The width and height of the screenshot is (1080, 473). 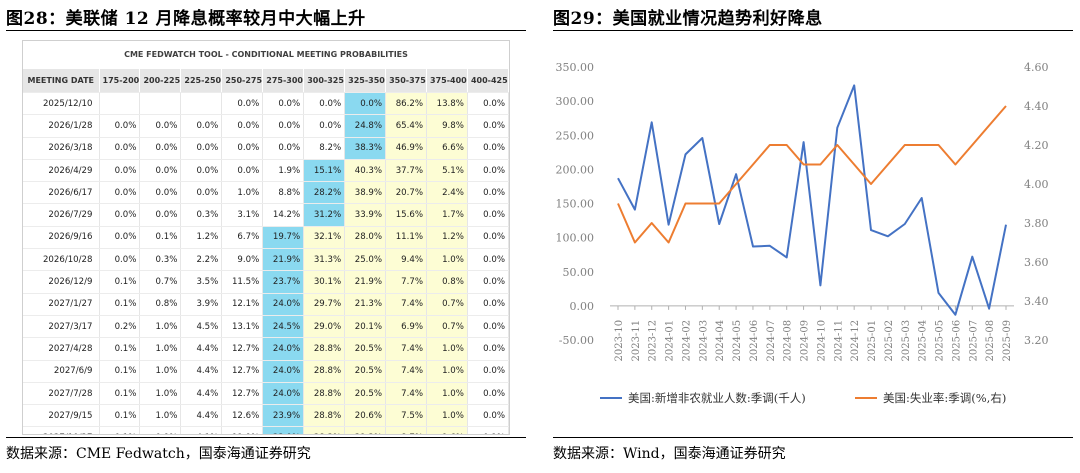 What do you see at coordinates (636, 341) in the screenshot?
I see `x-tick-label: 2023-11` at bounding box center [636, 341].